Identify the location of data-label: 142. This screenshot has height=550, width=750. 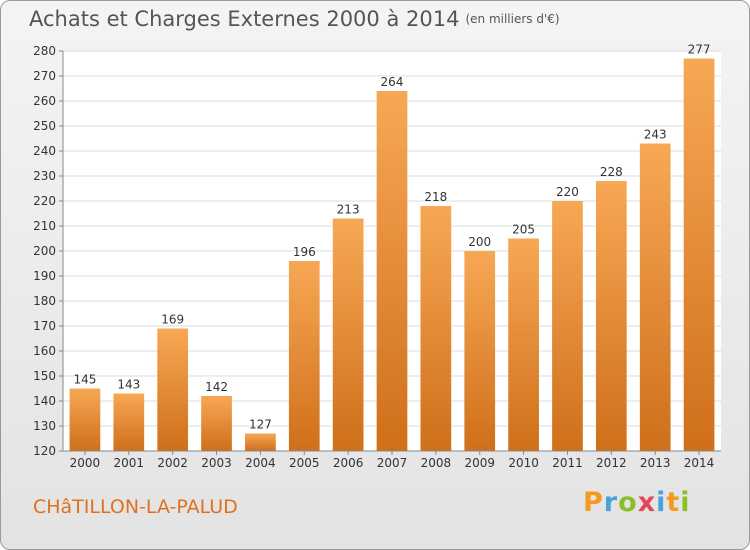
(216, 387).